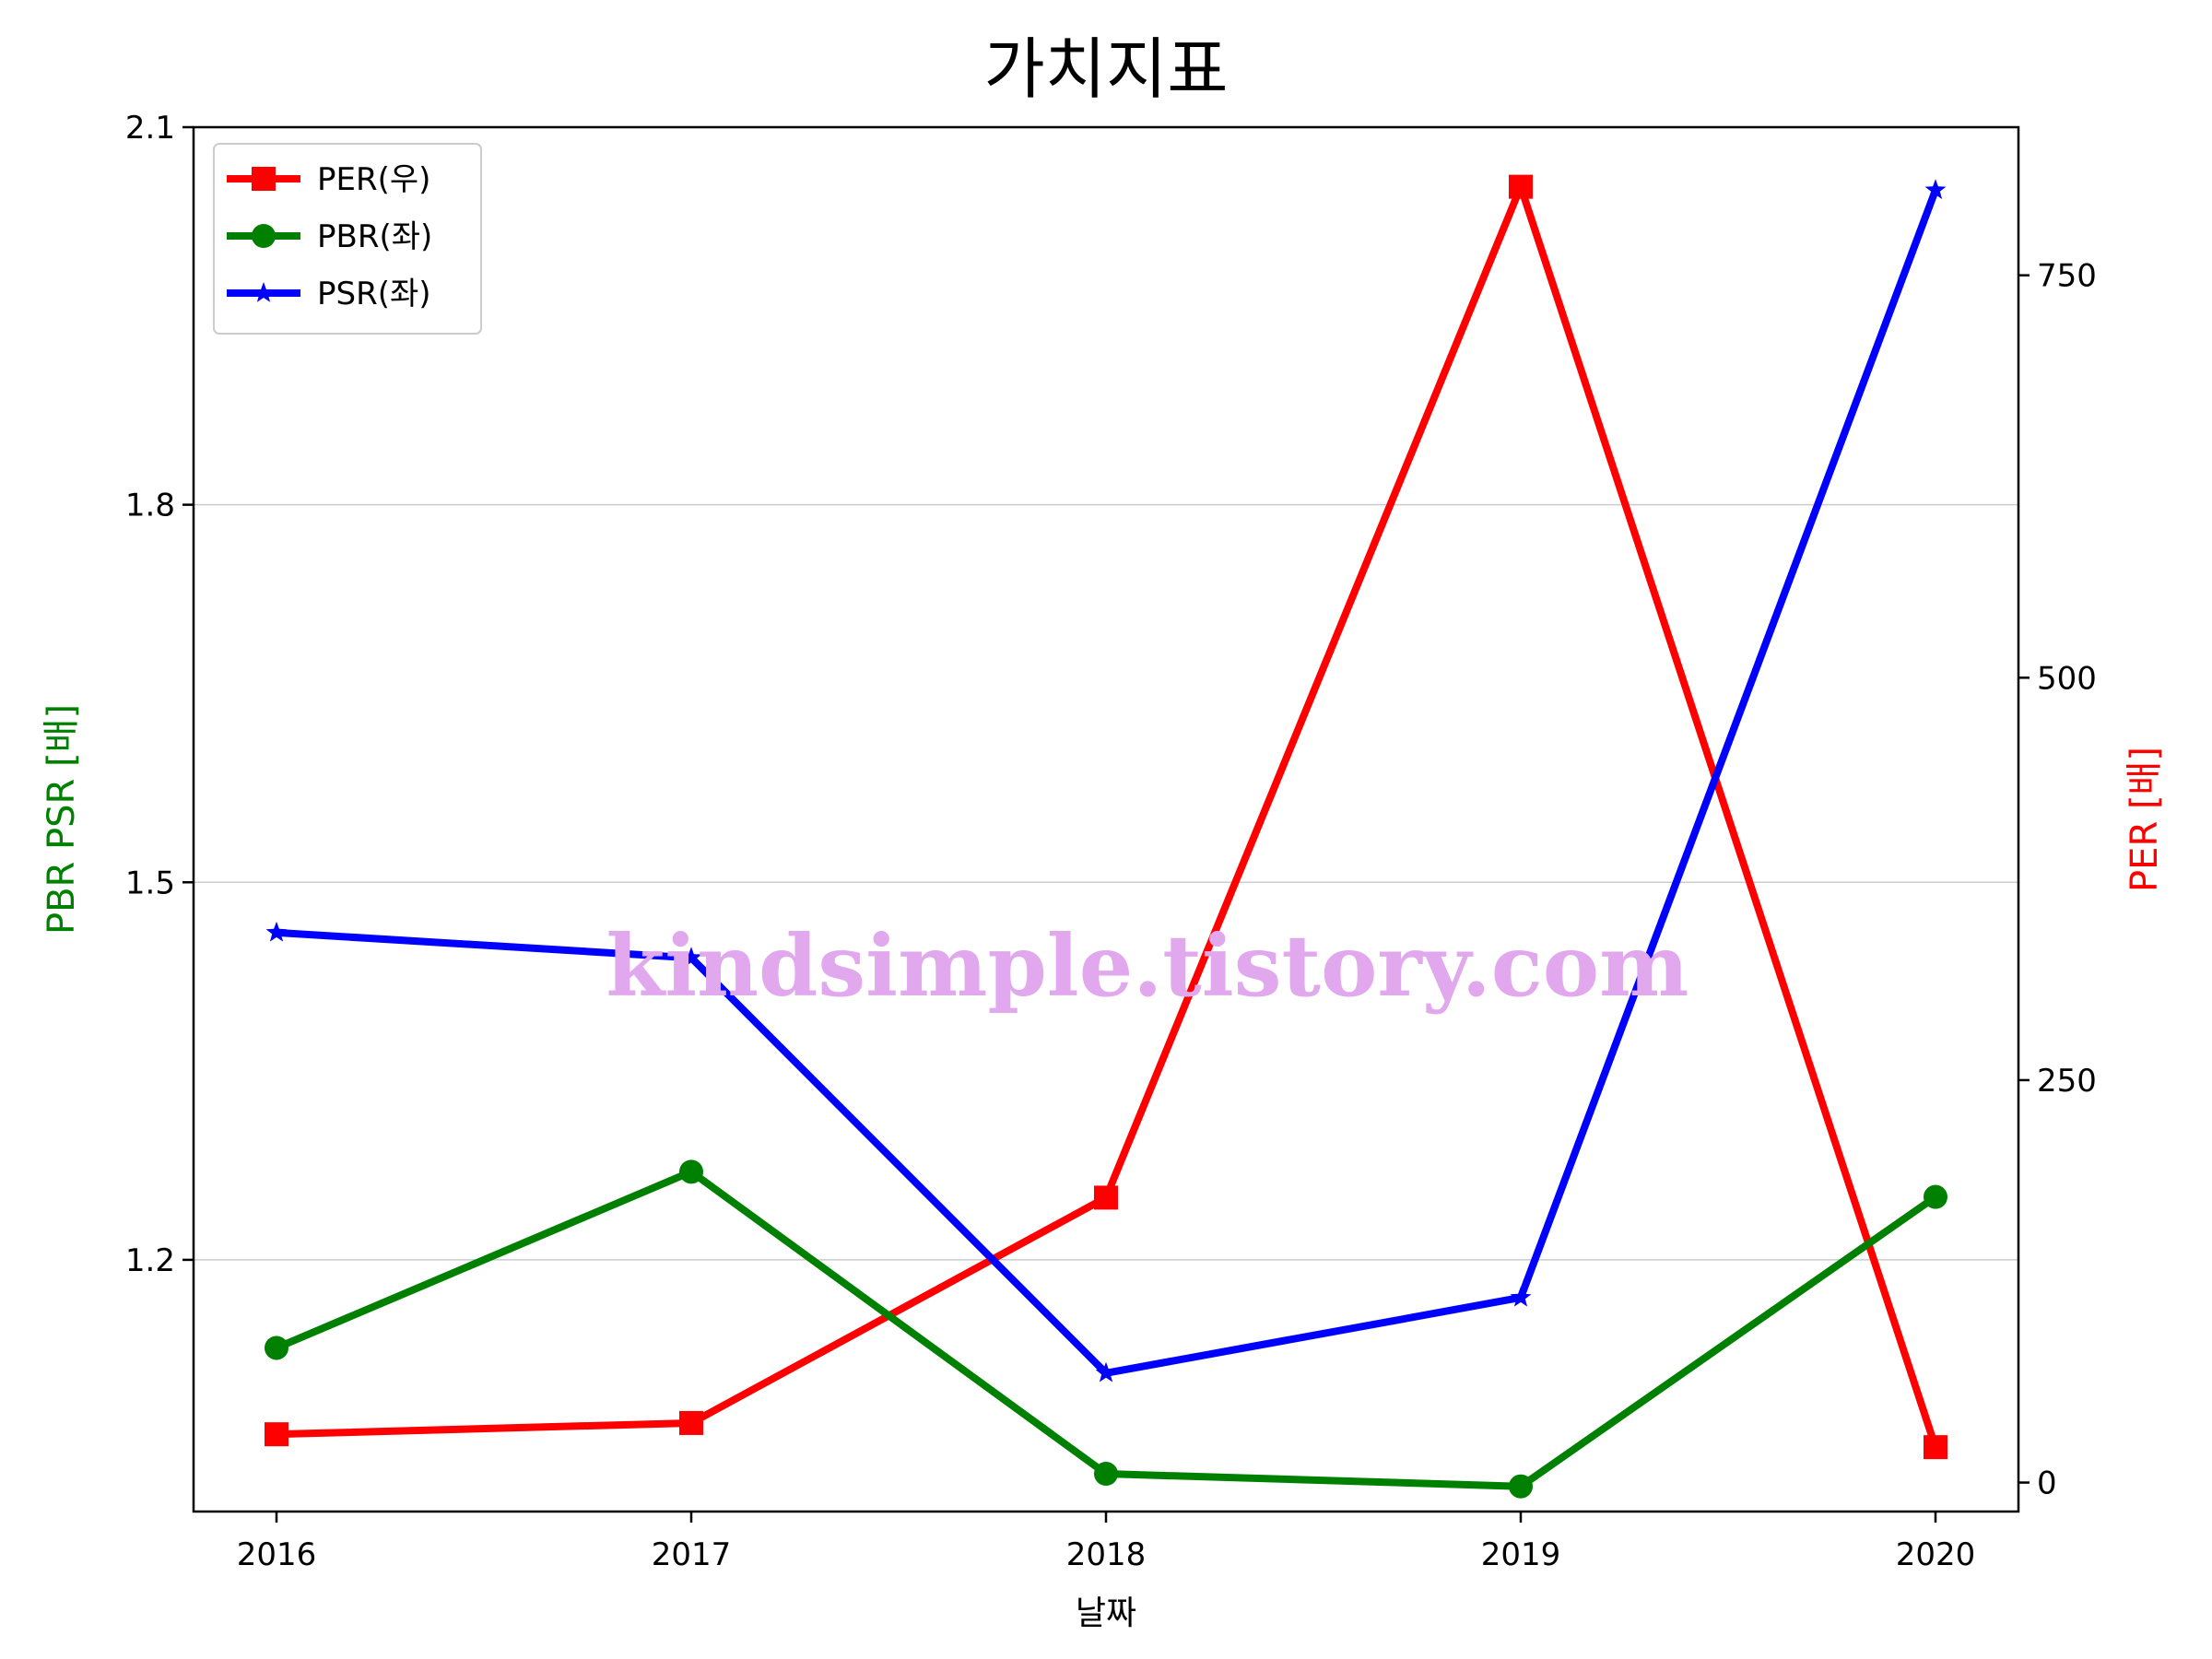 Image resolution: width=2212 pixels, height=1659 pixels. Describe the element at coordinates (373, 179) in the screenshot. I see `legend-label: PER(우)` at that location.